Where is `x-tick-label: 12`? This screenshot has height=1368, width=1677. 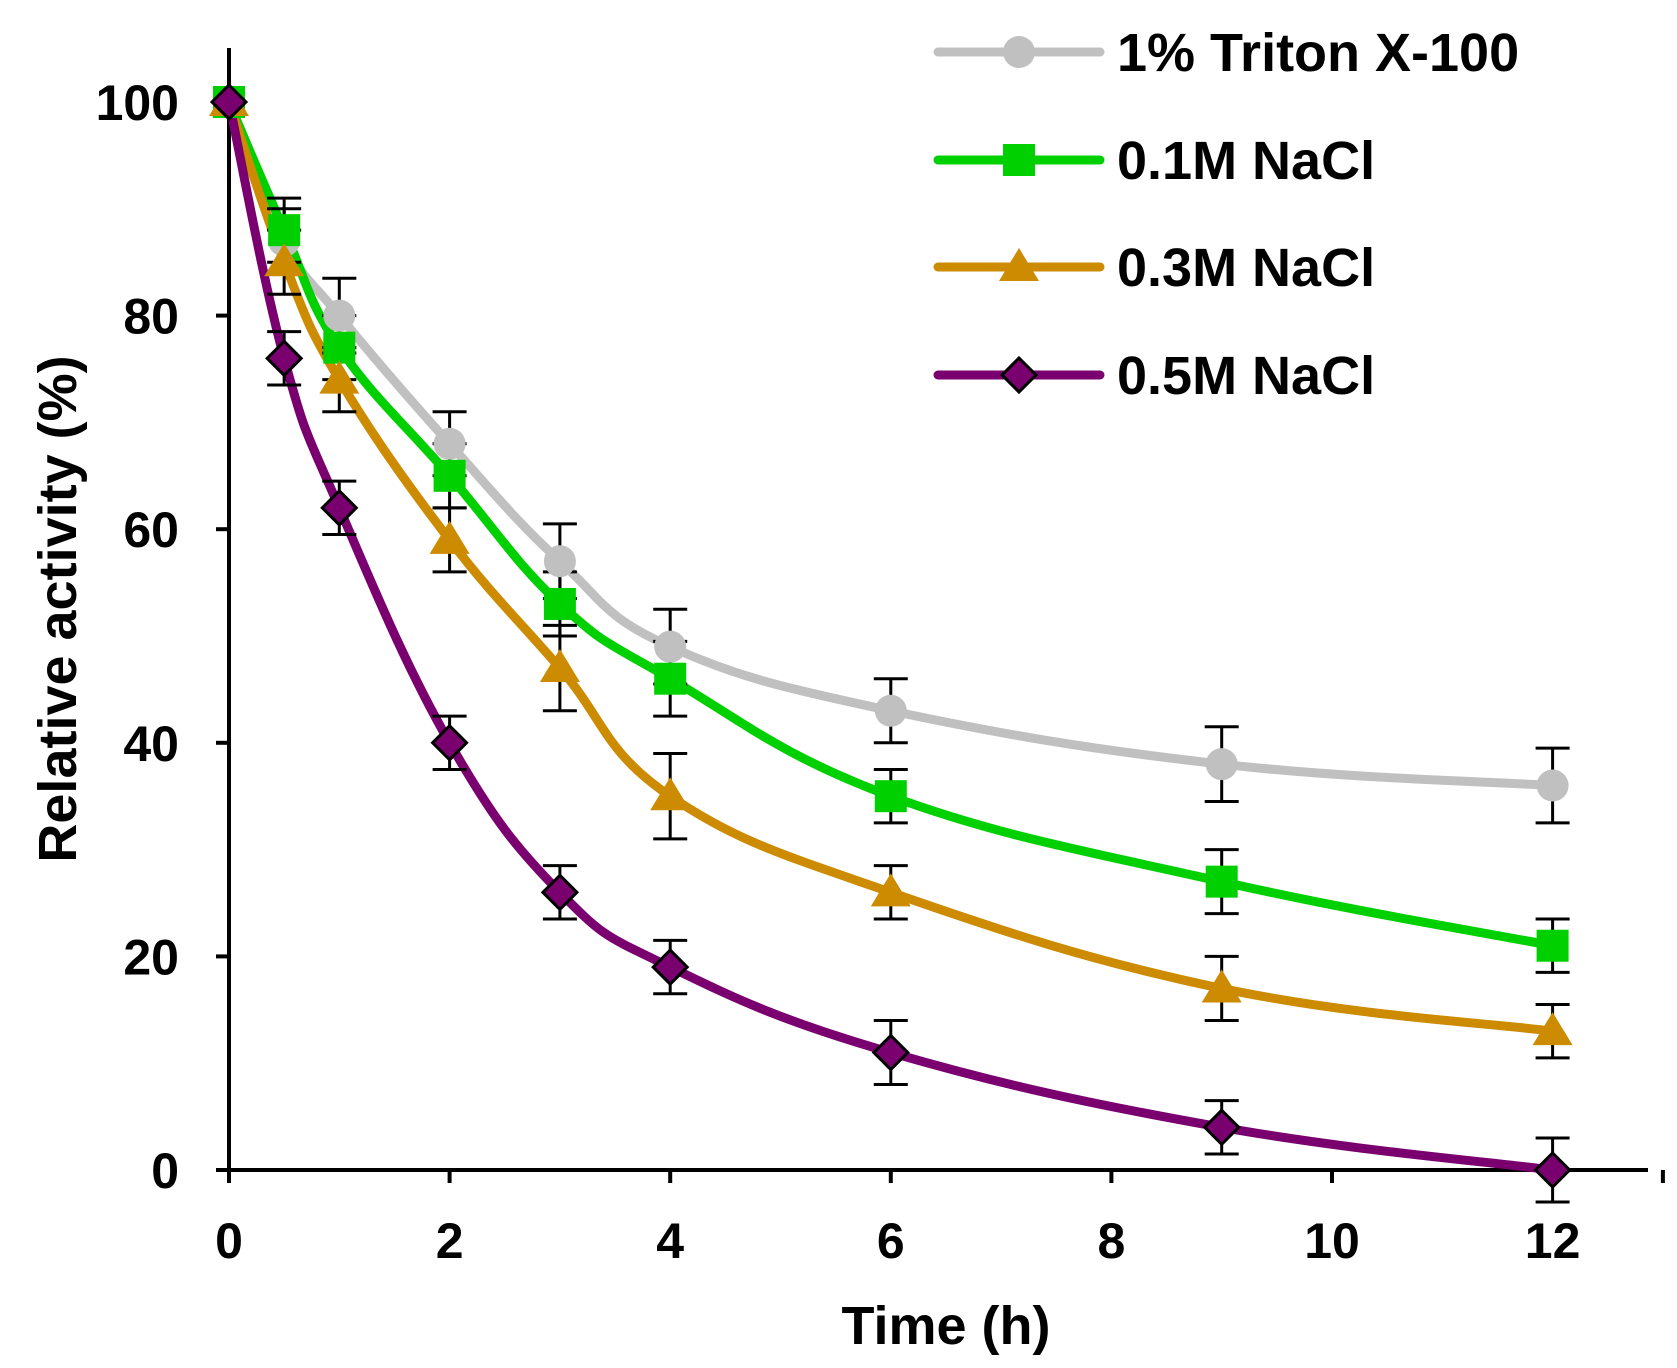
x-tick-label: 12 is located at coordinates (1553, 1241).